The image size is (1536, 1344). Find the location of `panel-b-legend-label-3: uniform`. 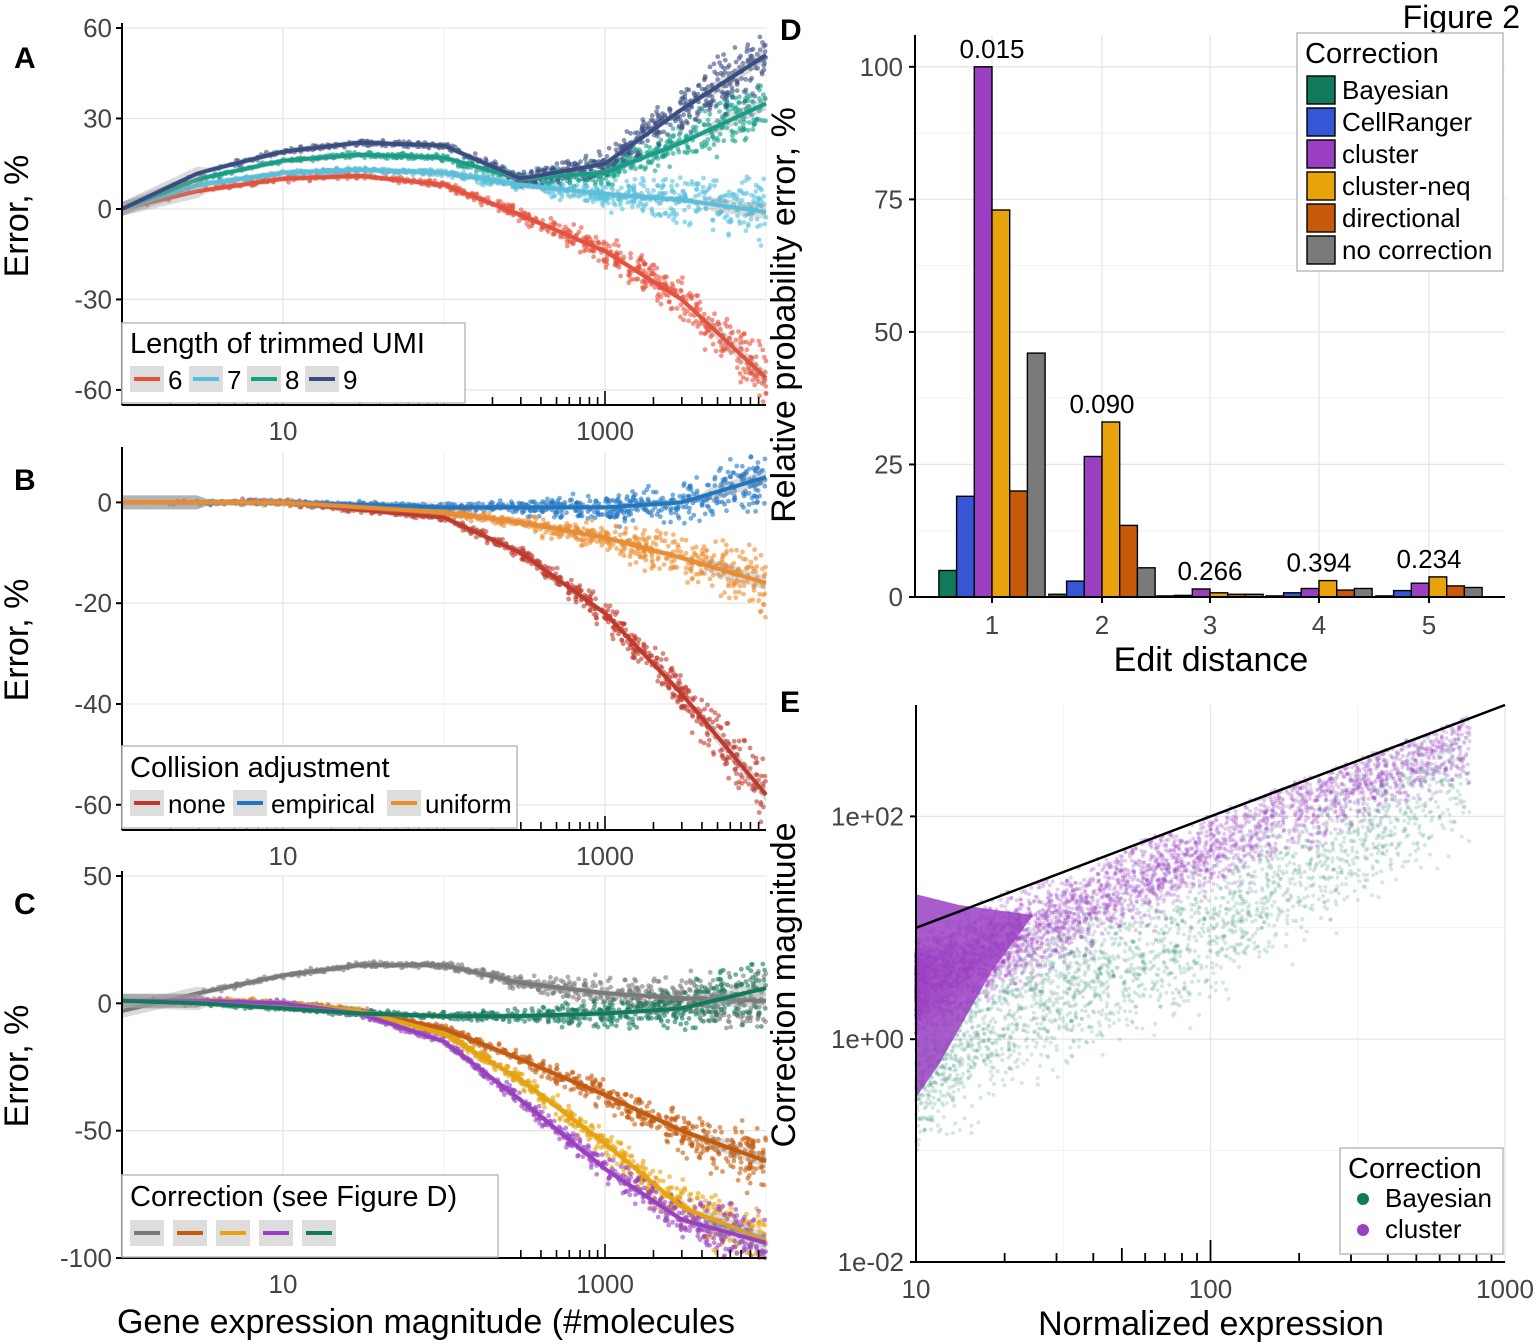

panel-b-legend-label-3: uniform is located at coordinates (468, 804).